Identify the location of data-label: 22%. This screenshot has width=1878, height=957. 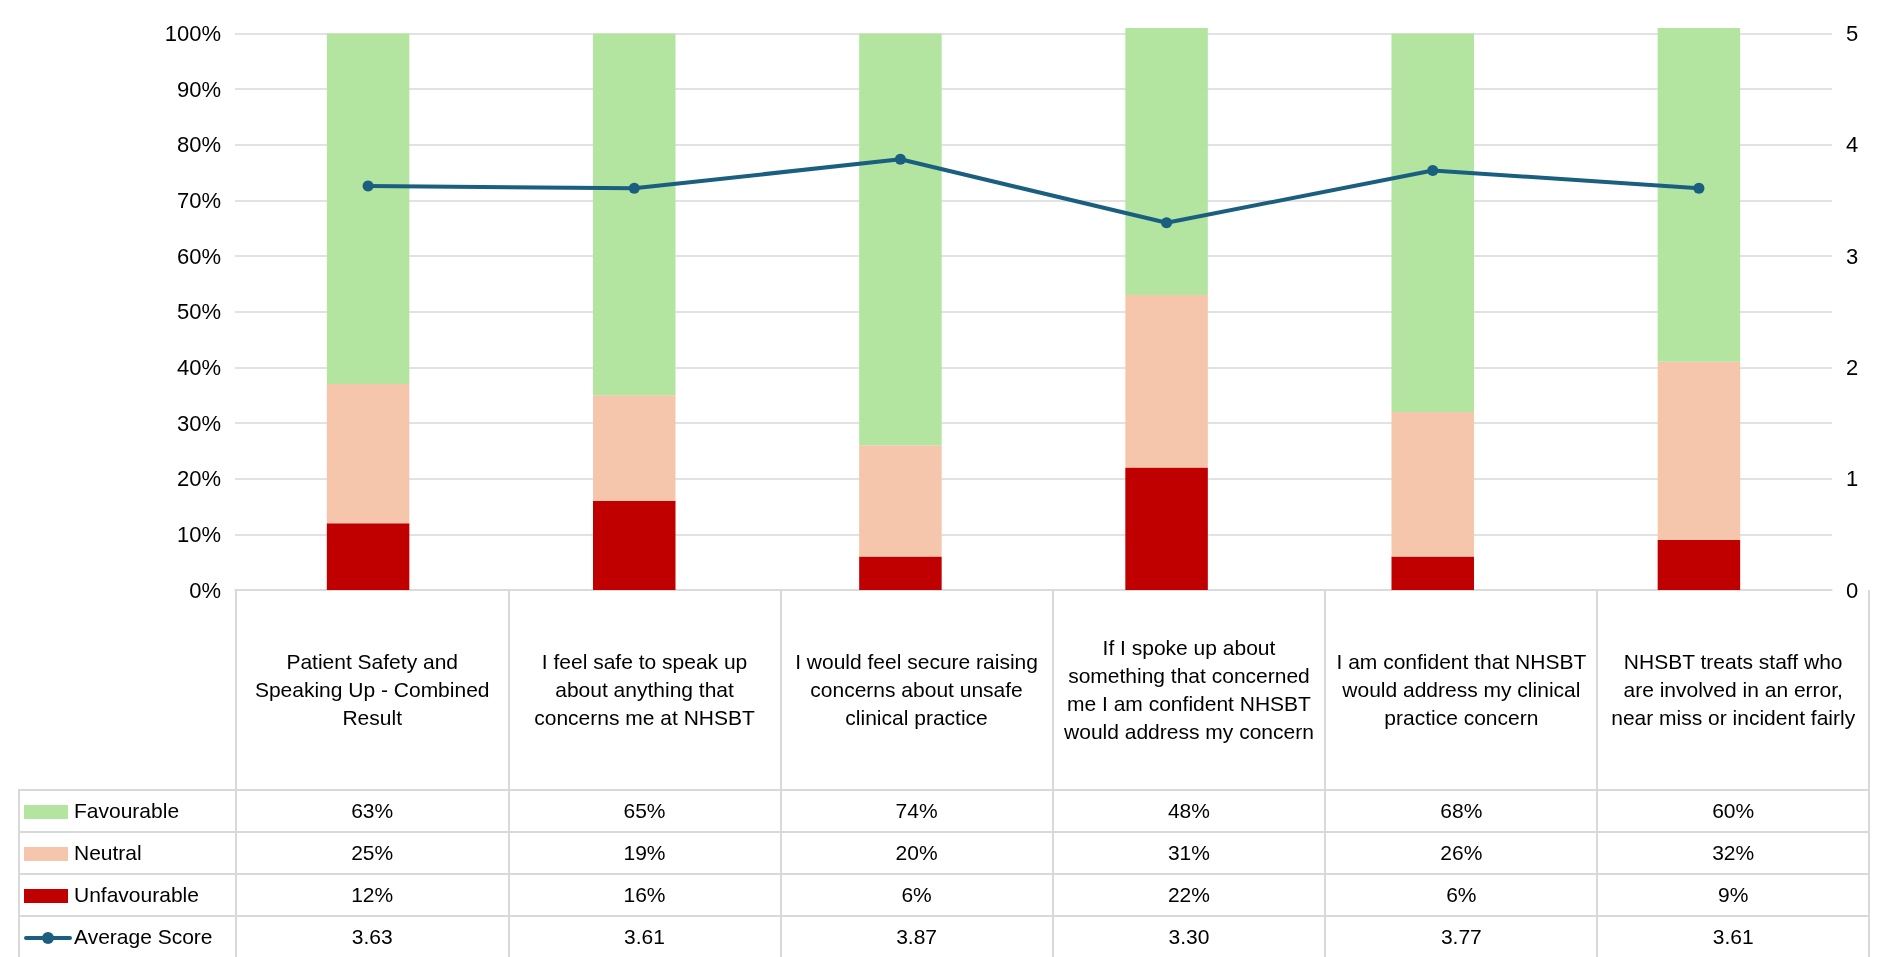
(1189, 895).